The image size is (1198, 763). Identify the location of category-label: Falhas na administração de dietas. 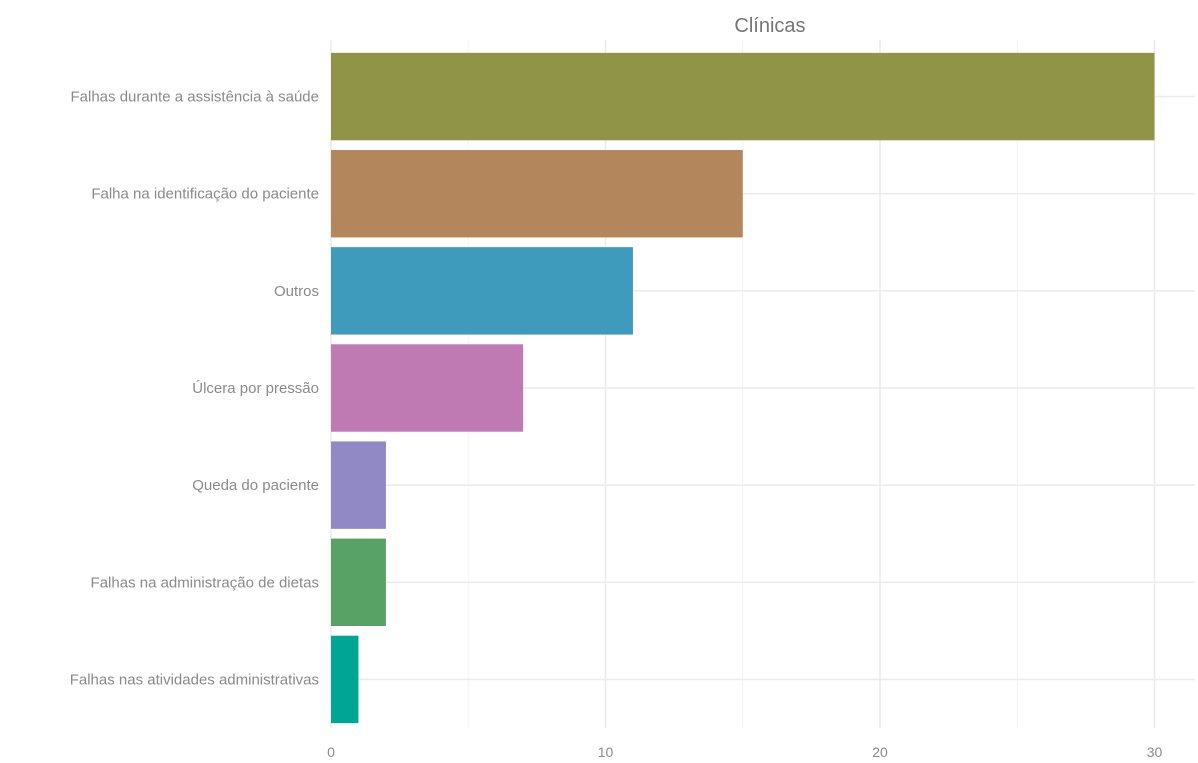
(205, 582).